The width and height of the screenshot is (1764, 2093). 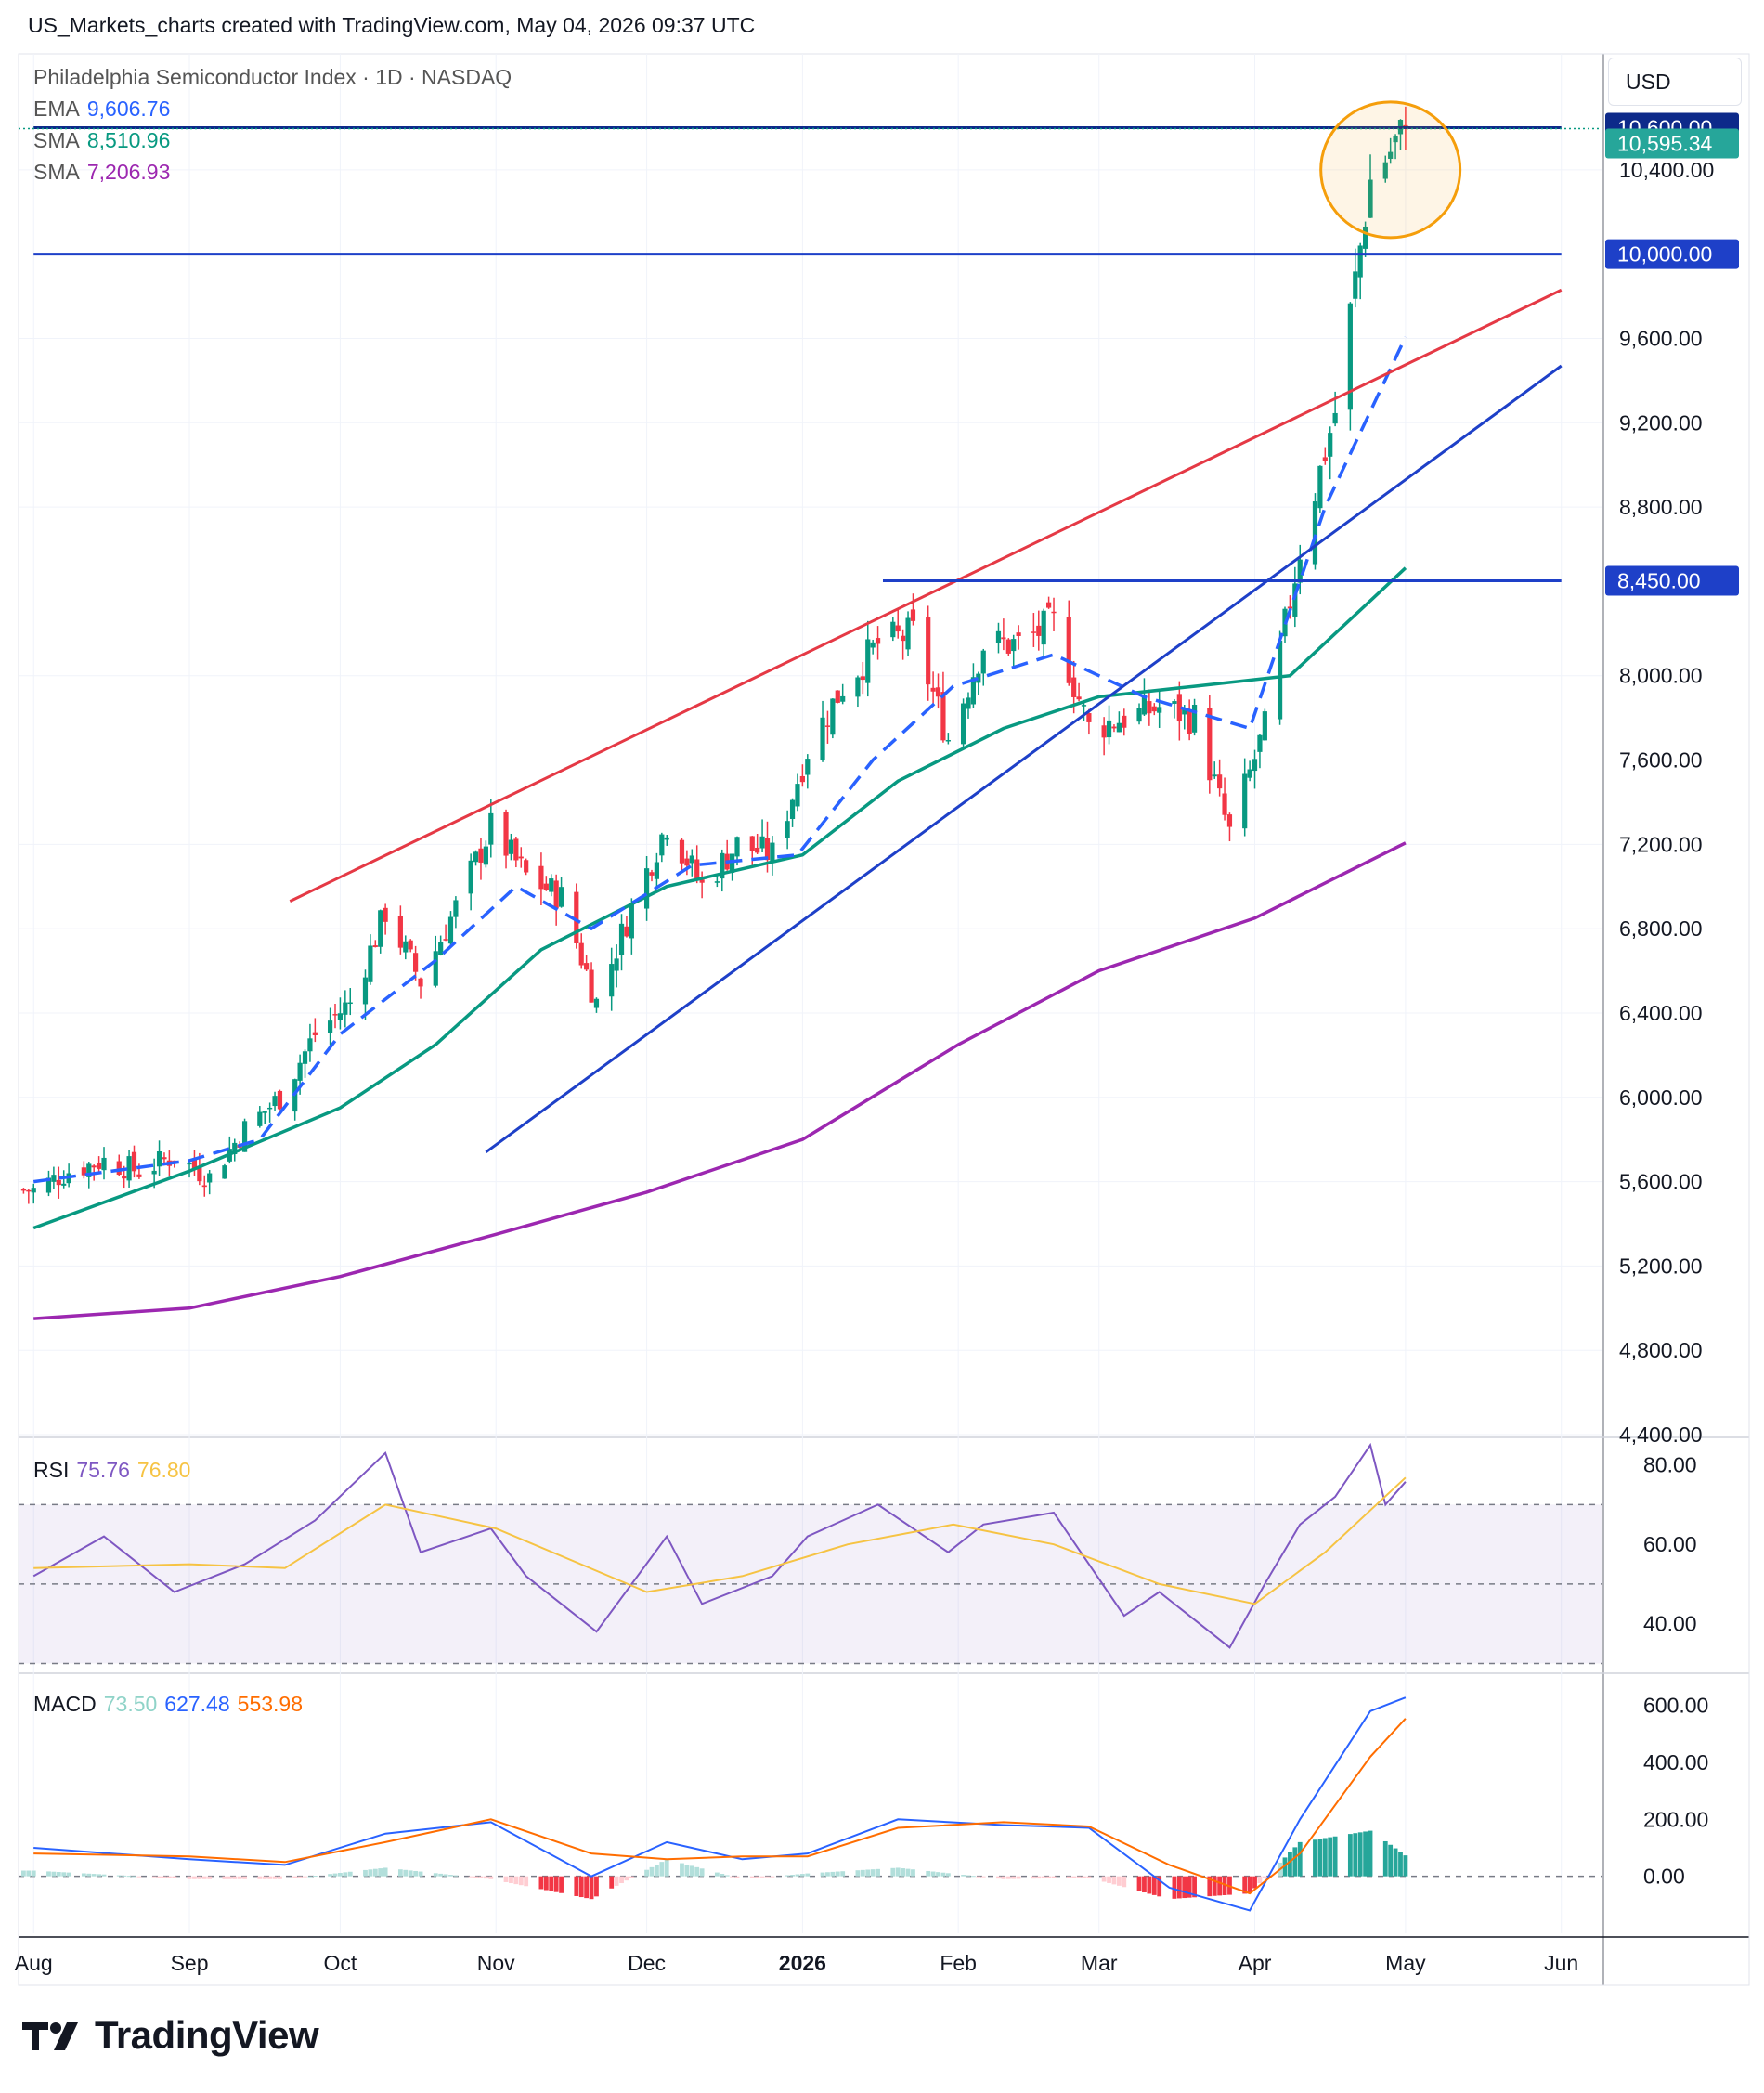 What do you see at coordinates (802, 1963) in the screenshot?
I see `time-tick-label-5: 2026` at bounding box center [802, 1963].